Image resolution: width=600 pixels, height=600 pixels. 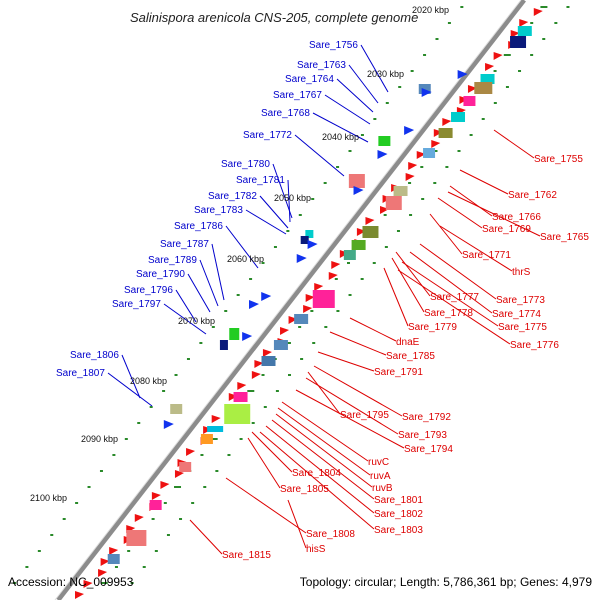 I want to click on gene-label-right: Sare_1804, so click(x=316, y=473).